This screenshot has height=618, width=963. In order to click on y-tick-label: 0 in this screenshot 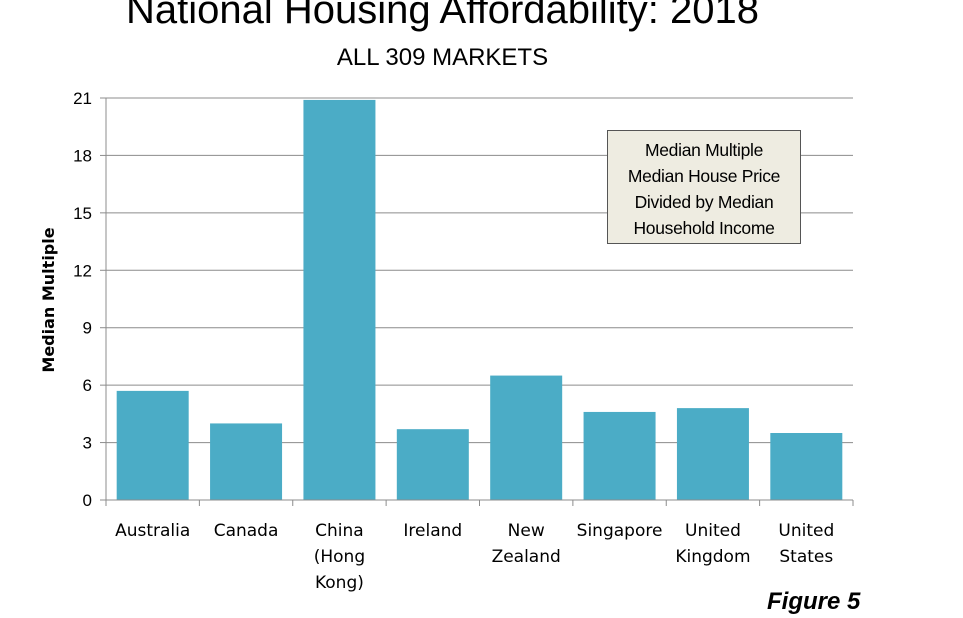, I will do `click(87, 500)`.